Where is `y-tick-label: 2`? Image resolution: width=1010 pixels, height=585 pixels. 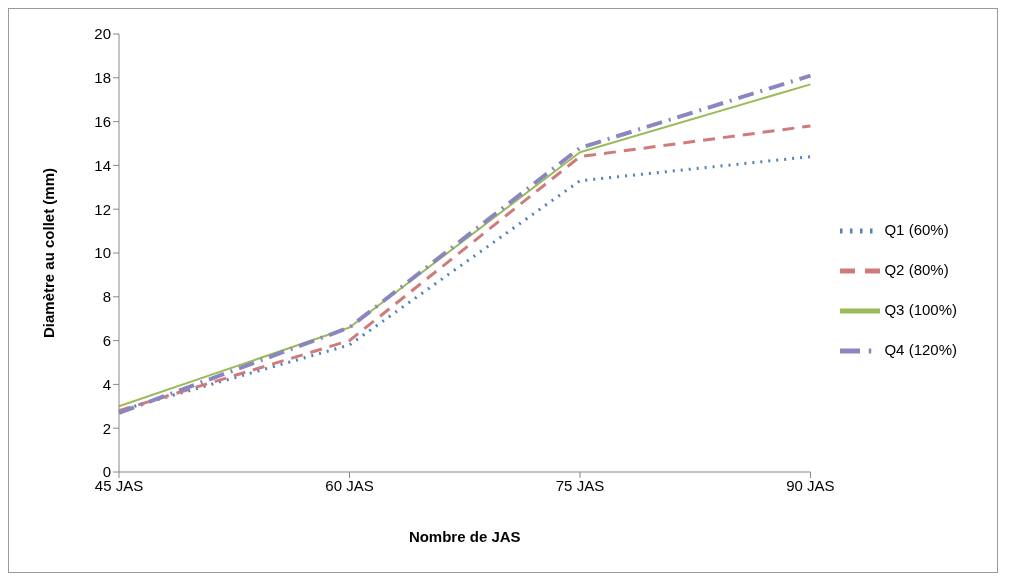 y-tick-label: 2 is located at coordinates (106, 428).